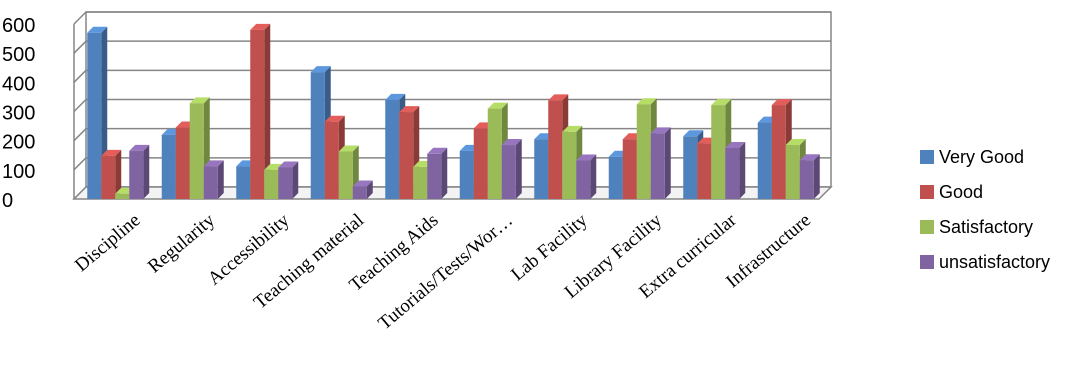 The width and height of the screenshot is (1092, 389). What do you see at coordinates (985, 209) in the screenshot?
I see `legend: Very Good Good Satisfactory unsatisfactory` at bounding box center [985, 209].